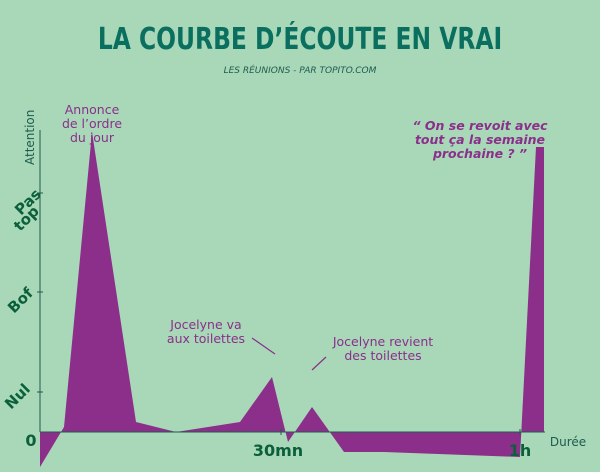 This screenshot has width=600, height=472. Describe the element at coordinates (206, 338) in the screenshot. I see `annotation-line: aux toilettes` at that location.